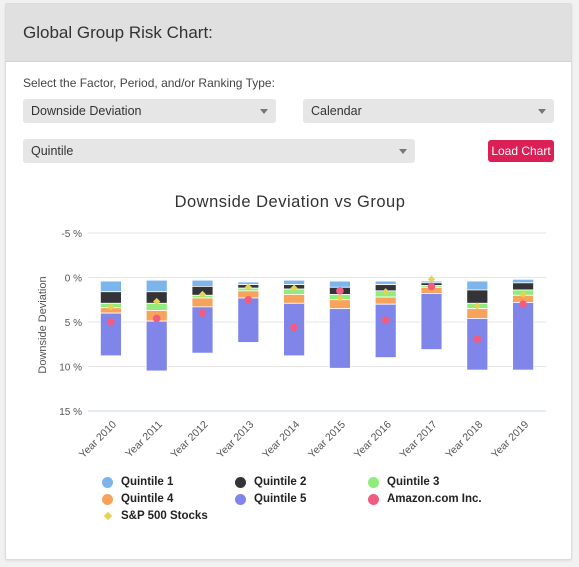  I want to click on period-select-value: Calendar, so click(336, 111).